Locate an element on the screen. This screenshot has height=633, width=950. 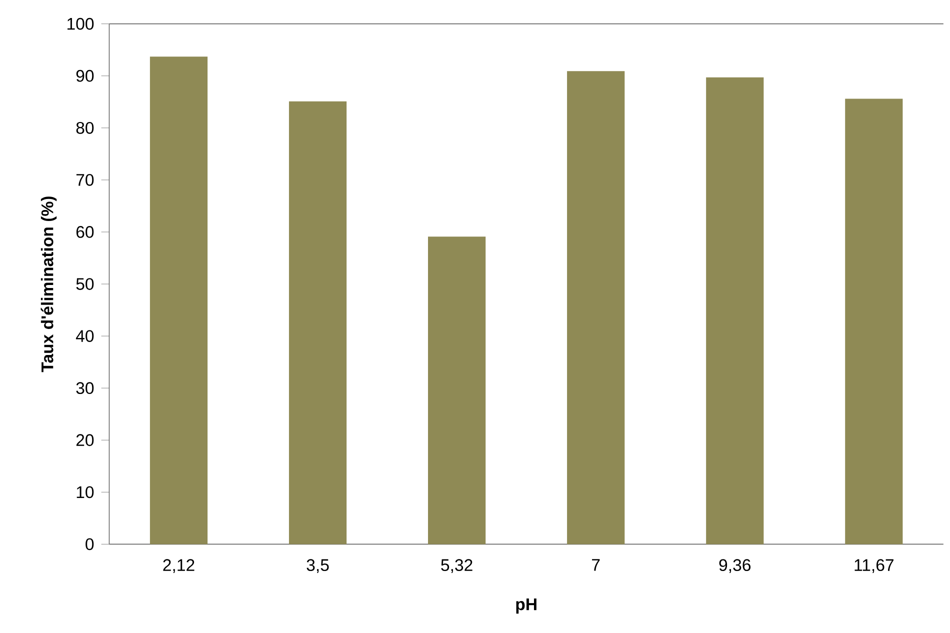
y-tick-label: 60 is located at coordinates (85, 232).